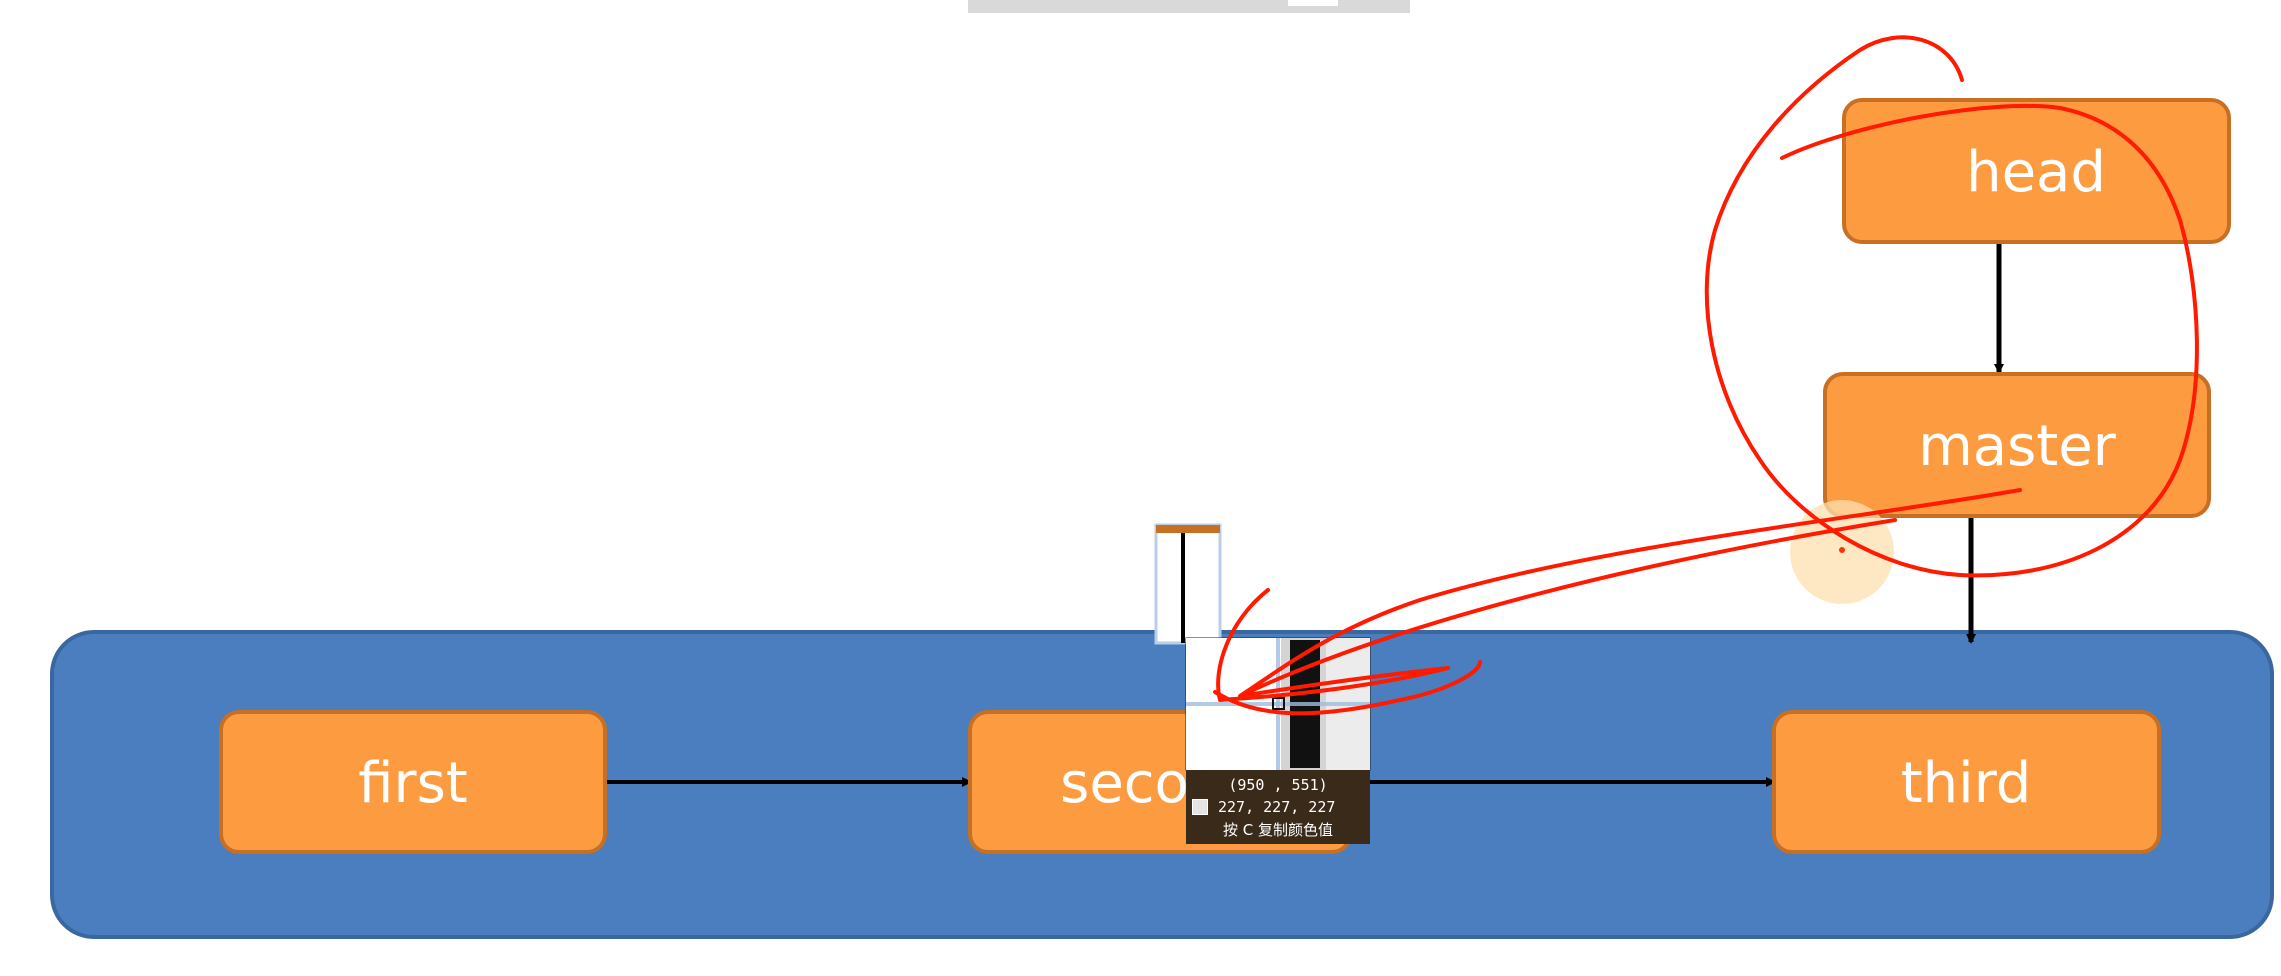  I want to click on picker-rgb-value: 227, 227, 227, so click(1277, 807).